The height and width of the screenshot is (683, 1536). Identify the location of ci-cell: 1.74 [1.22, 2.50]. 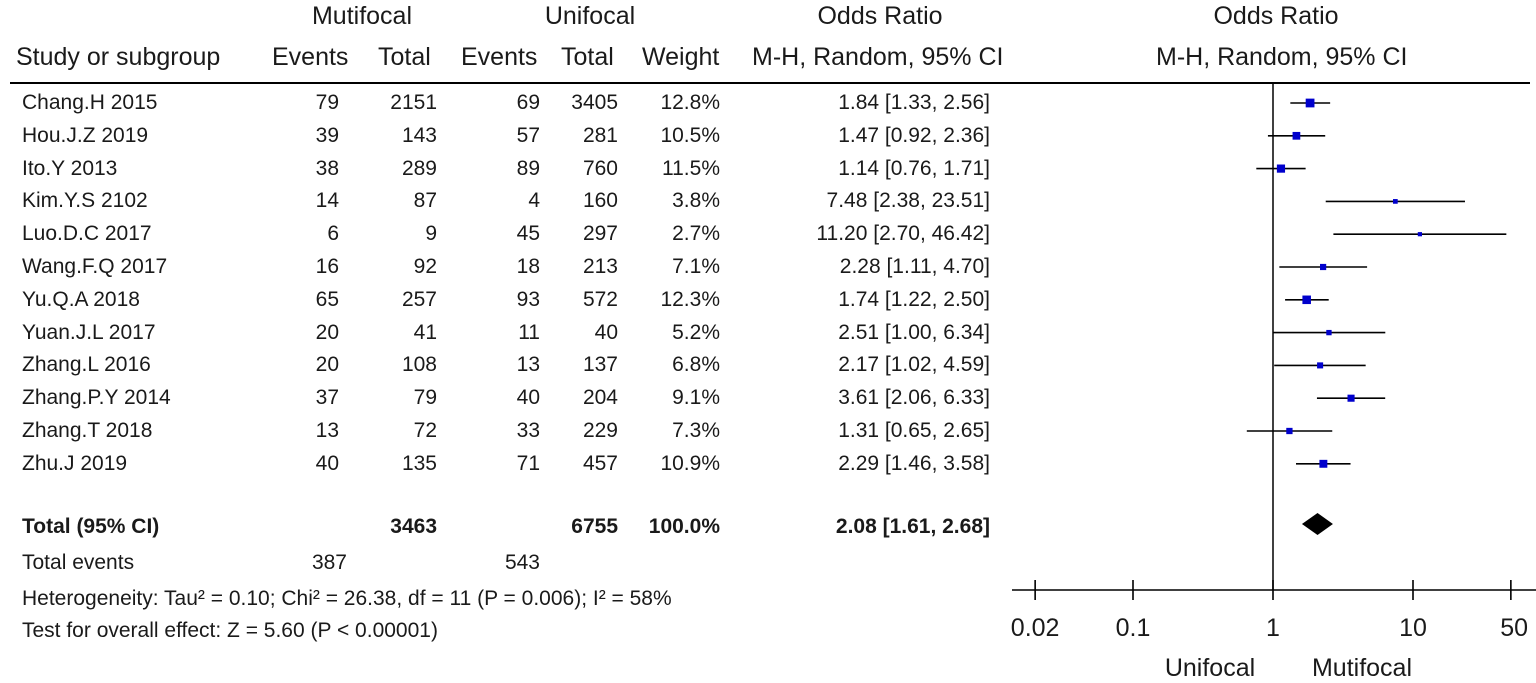
(914, 299).